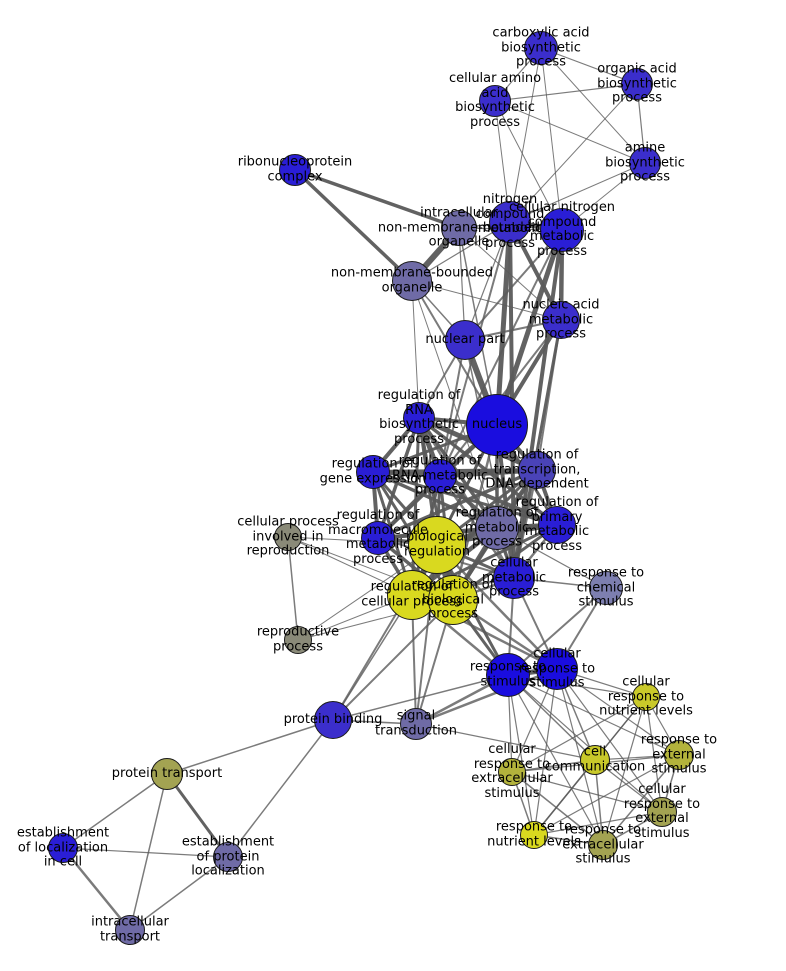 Image resolution: width=786 pixels, height=971 pixels. I want to click on graph-node-nitrogen-compound-metabolic-process, so click(510, 222).